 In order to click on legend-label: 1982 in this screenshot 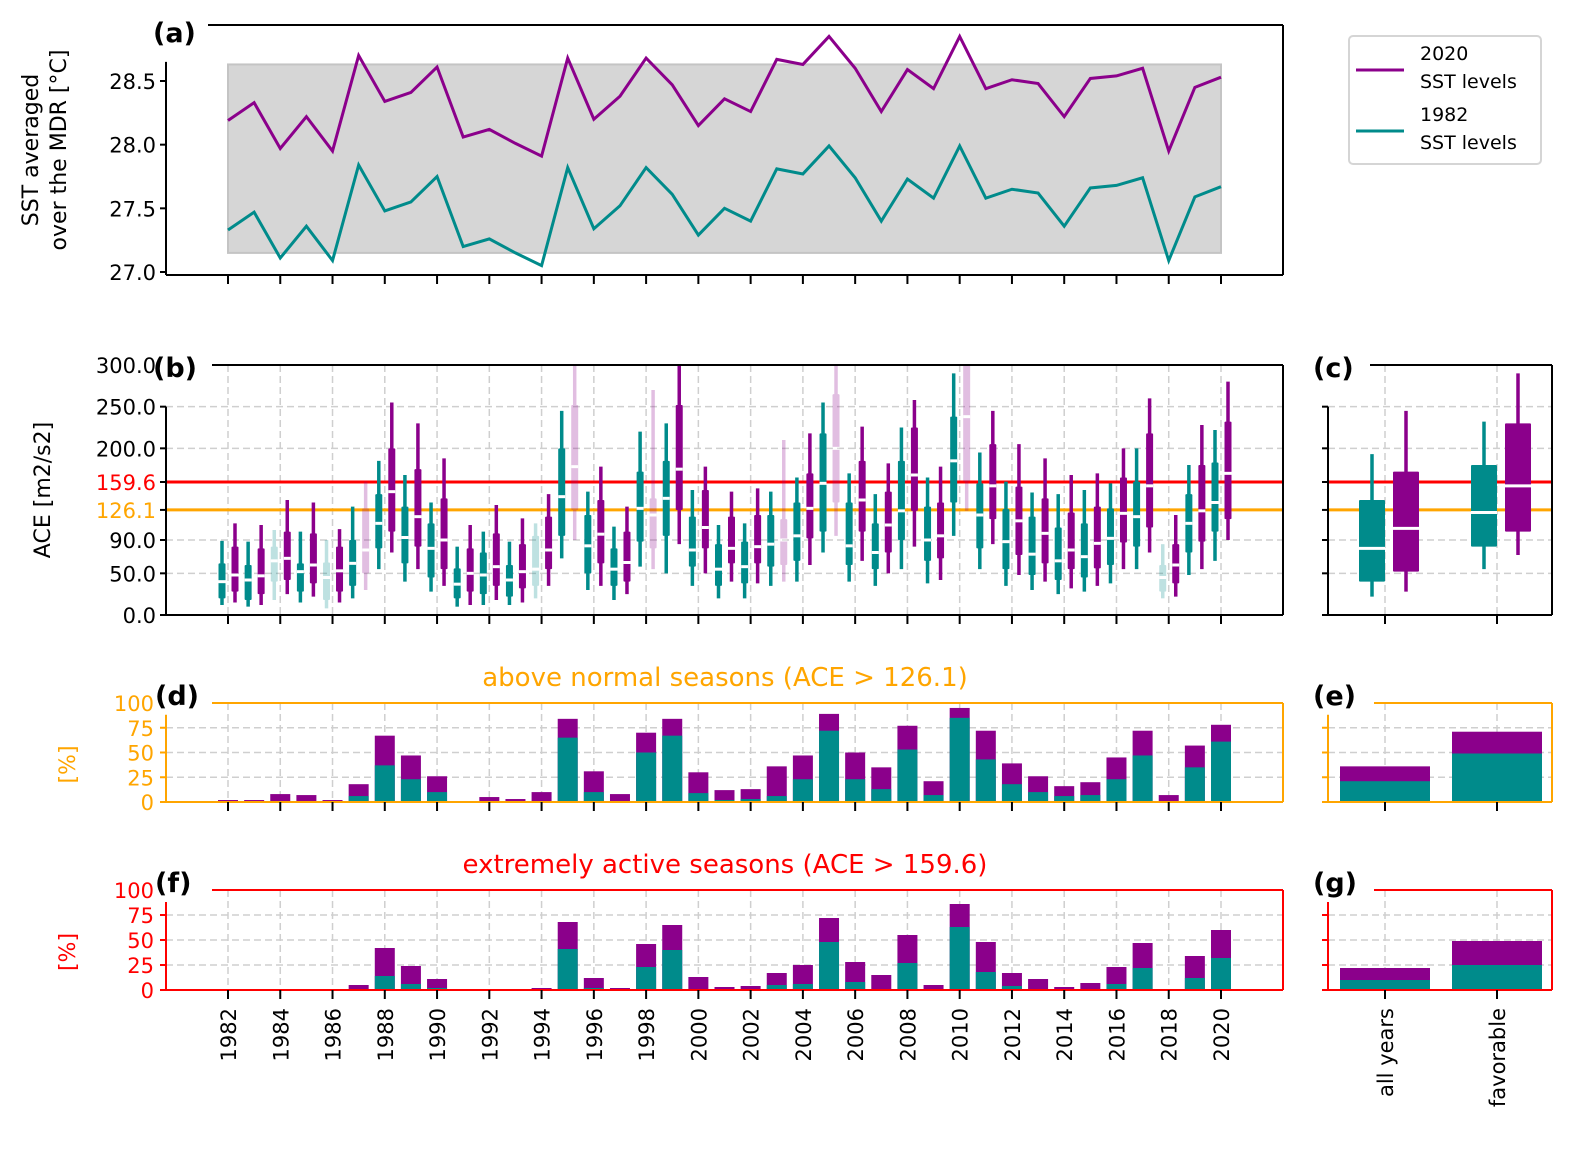, I will do `click(1444, 115)`.